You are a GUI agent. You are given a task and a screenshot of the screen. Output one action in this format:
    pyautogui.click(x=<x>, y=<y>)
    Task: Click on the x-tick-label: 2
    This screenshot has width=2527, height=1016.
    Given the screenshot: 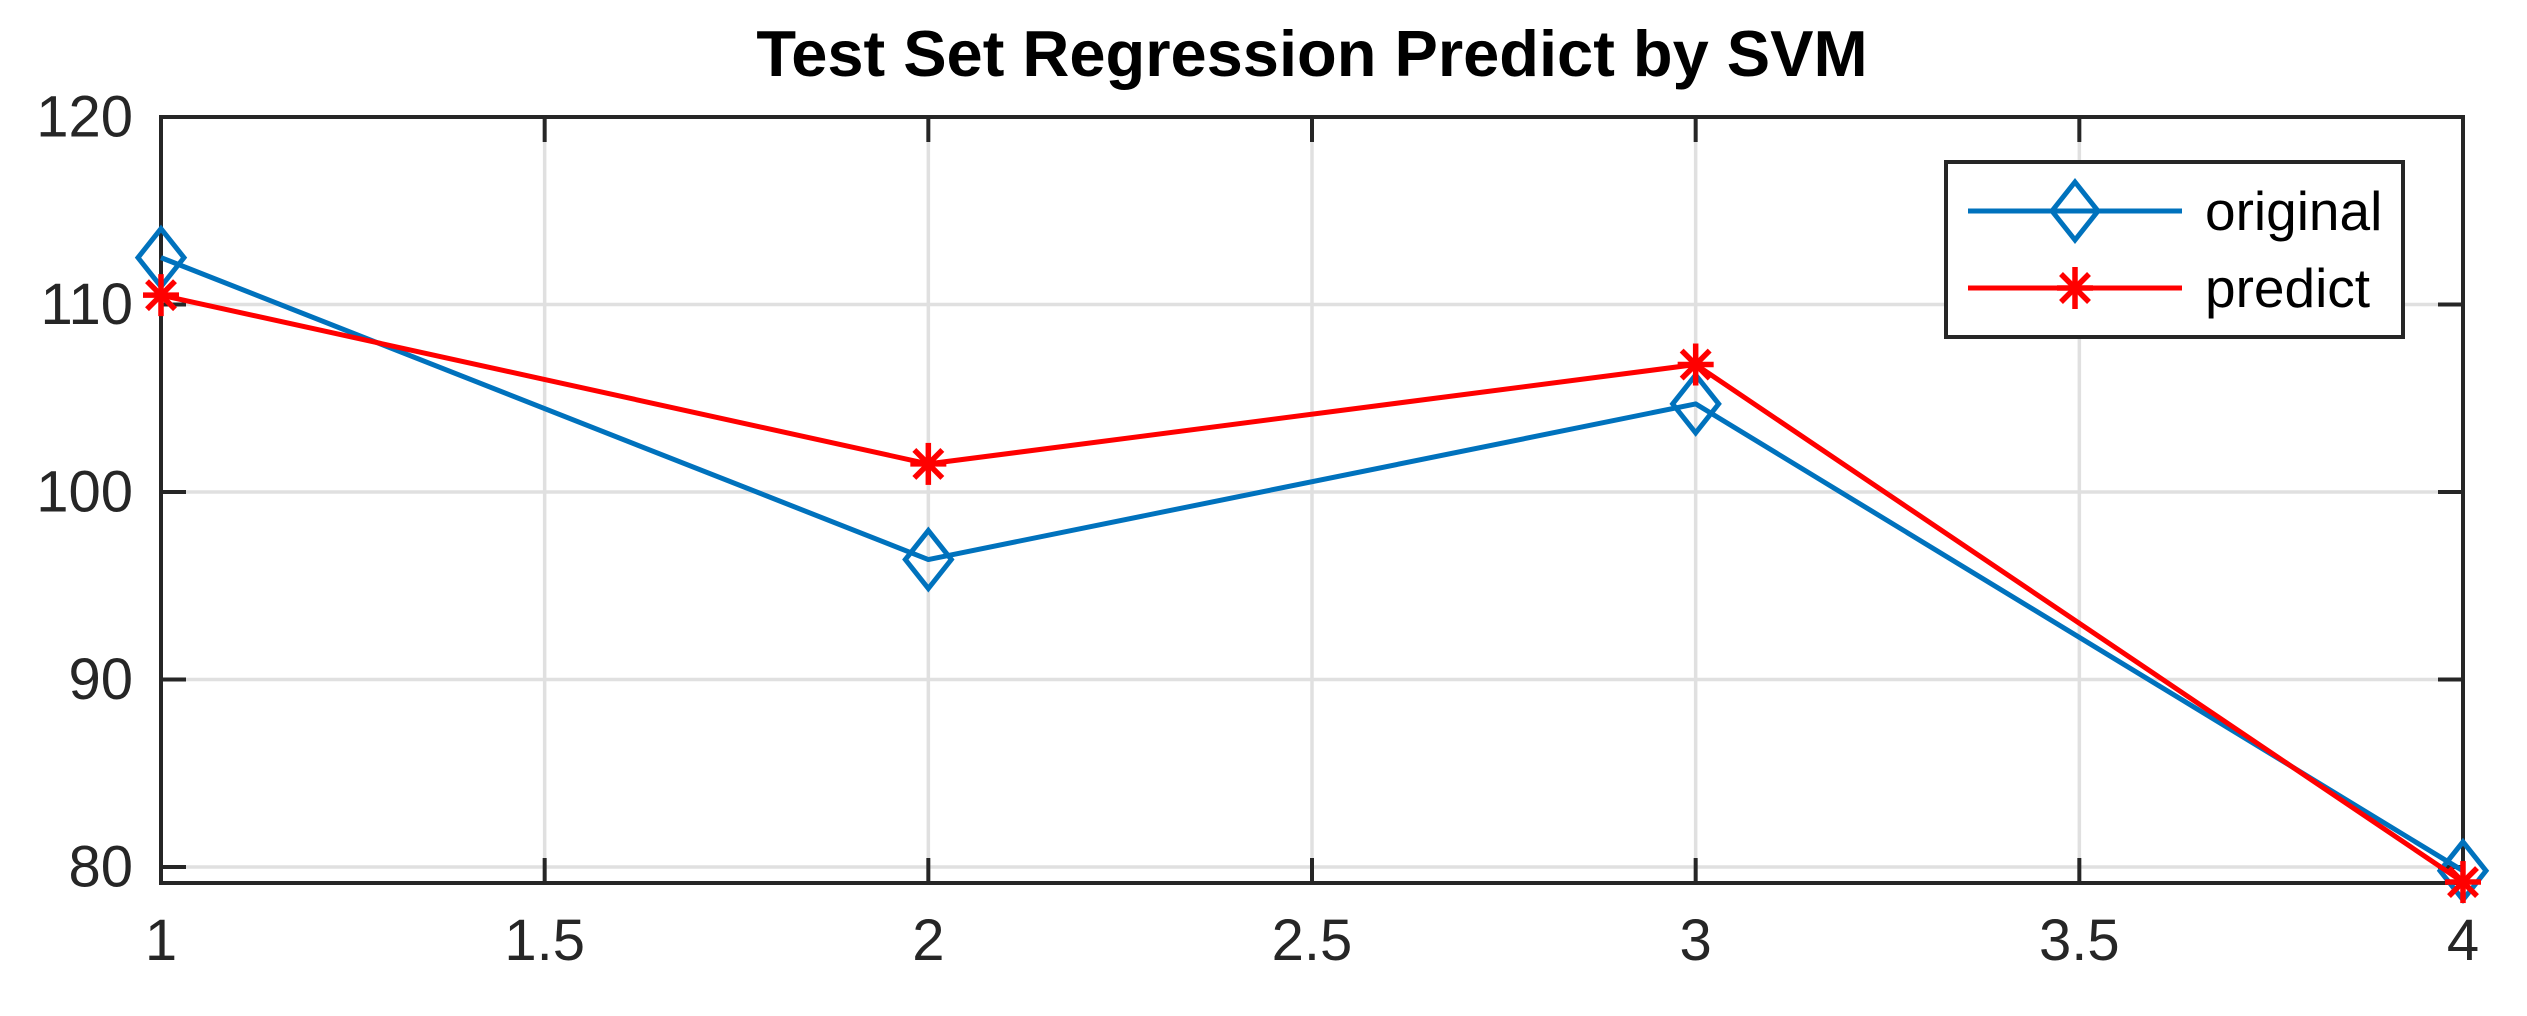 What is the action you would take?
    pyautogui.click(x=928, y=940)
    